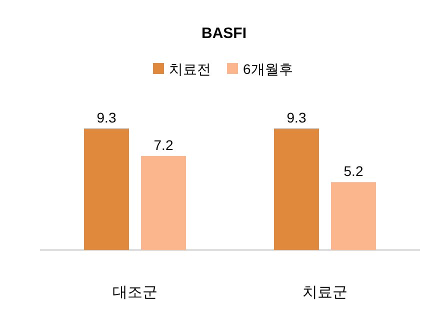  What do you see at coordinates (135, 292) in the screenshot?
I see `x-tick-label: 대조군` at bounding box center [135, 292].